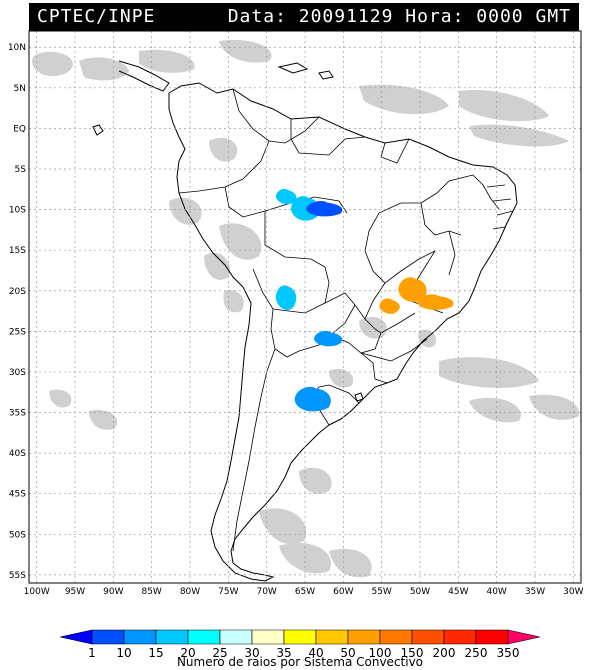  I want to click on lon-label: 95W, so click(75, 592).